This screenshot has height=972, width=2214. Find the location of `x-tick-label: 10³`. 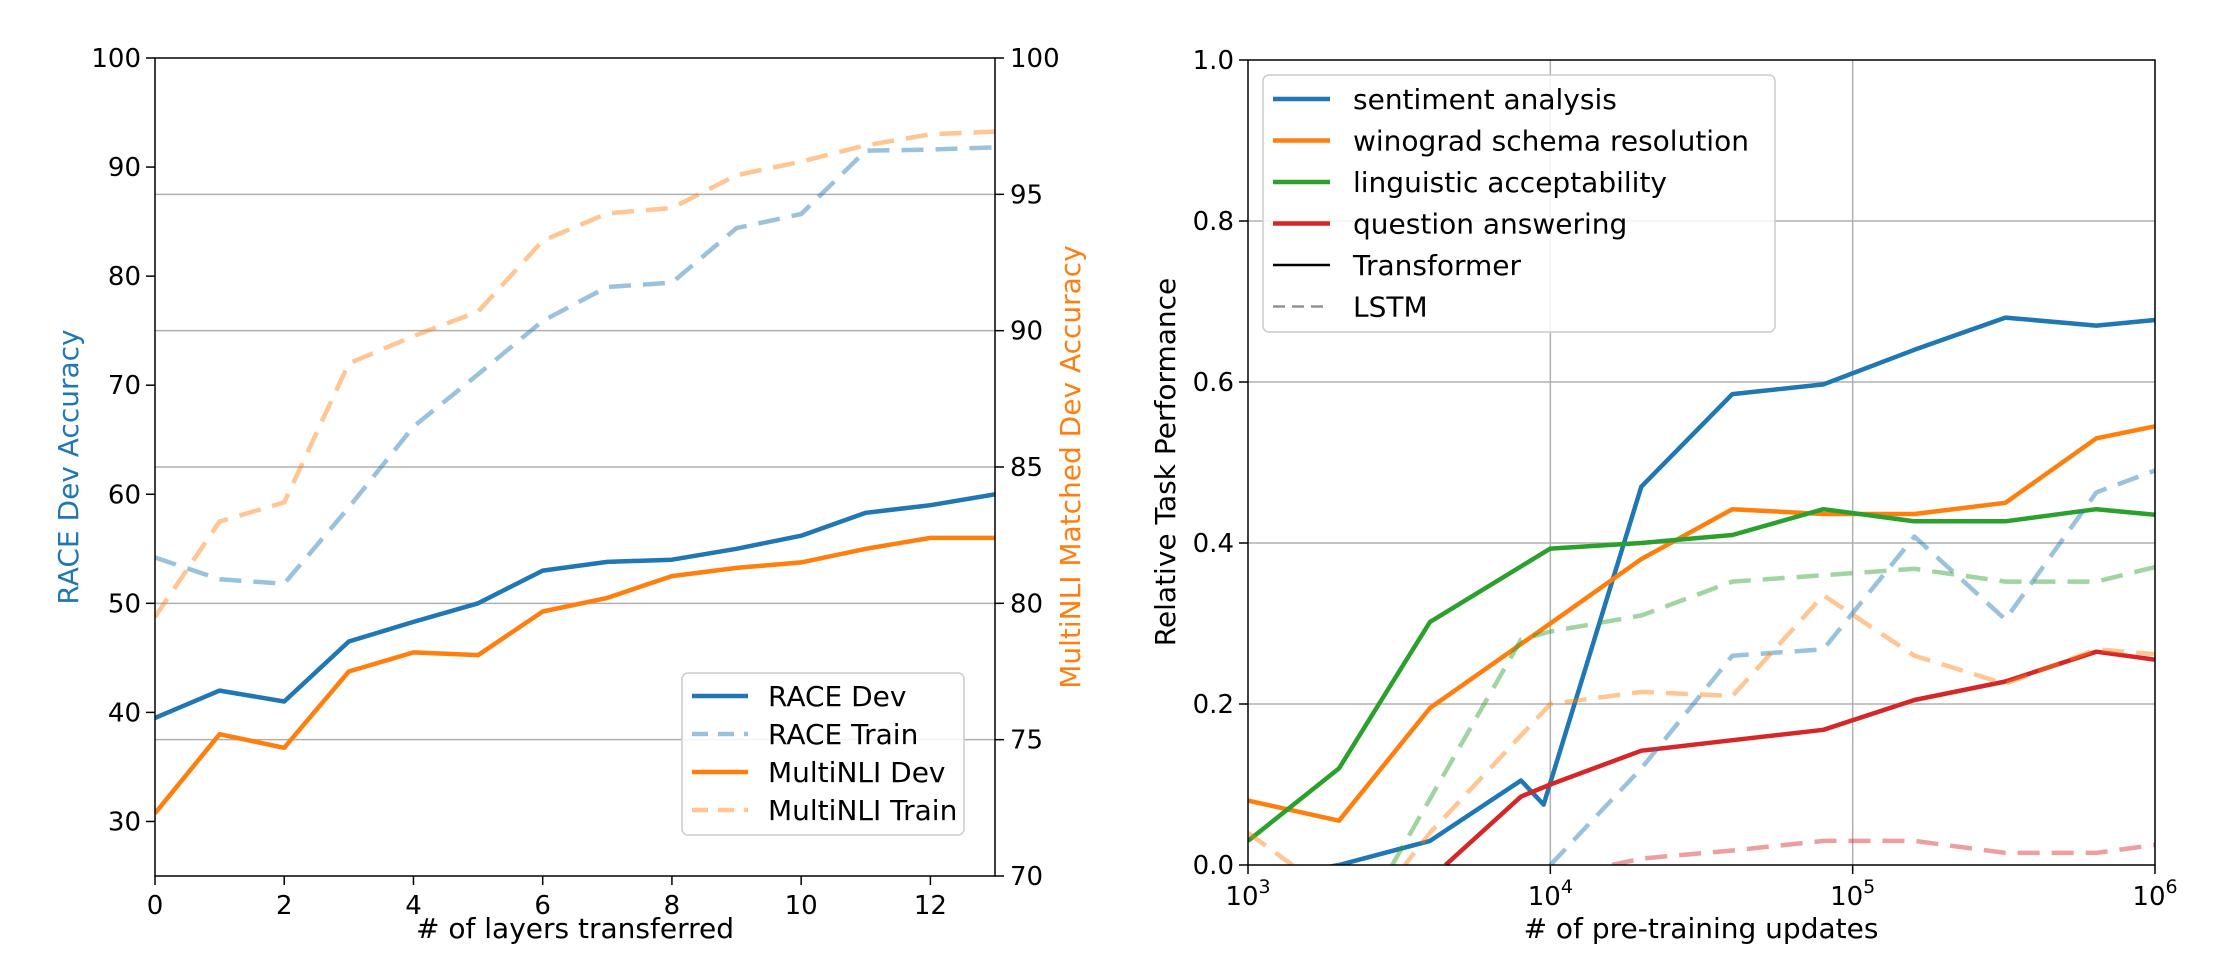

x-tick-label: 10³ is located at coordinates (1247, 894).